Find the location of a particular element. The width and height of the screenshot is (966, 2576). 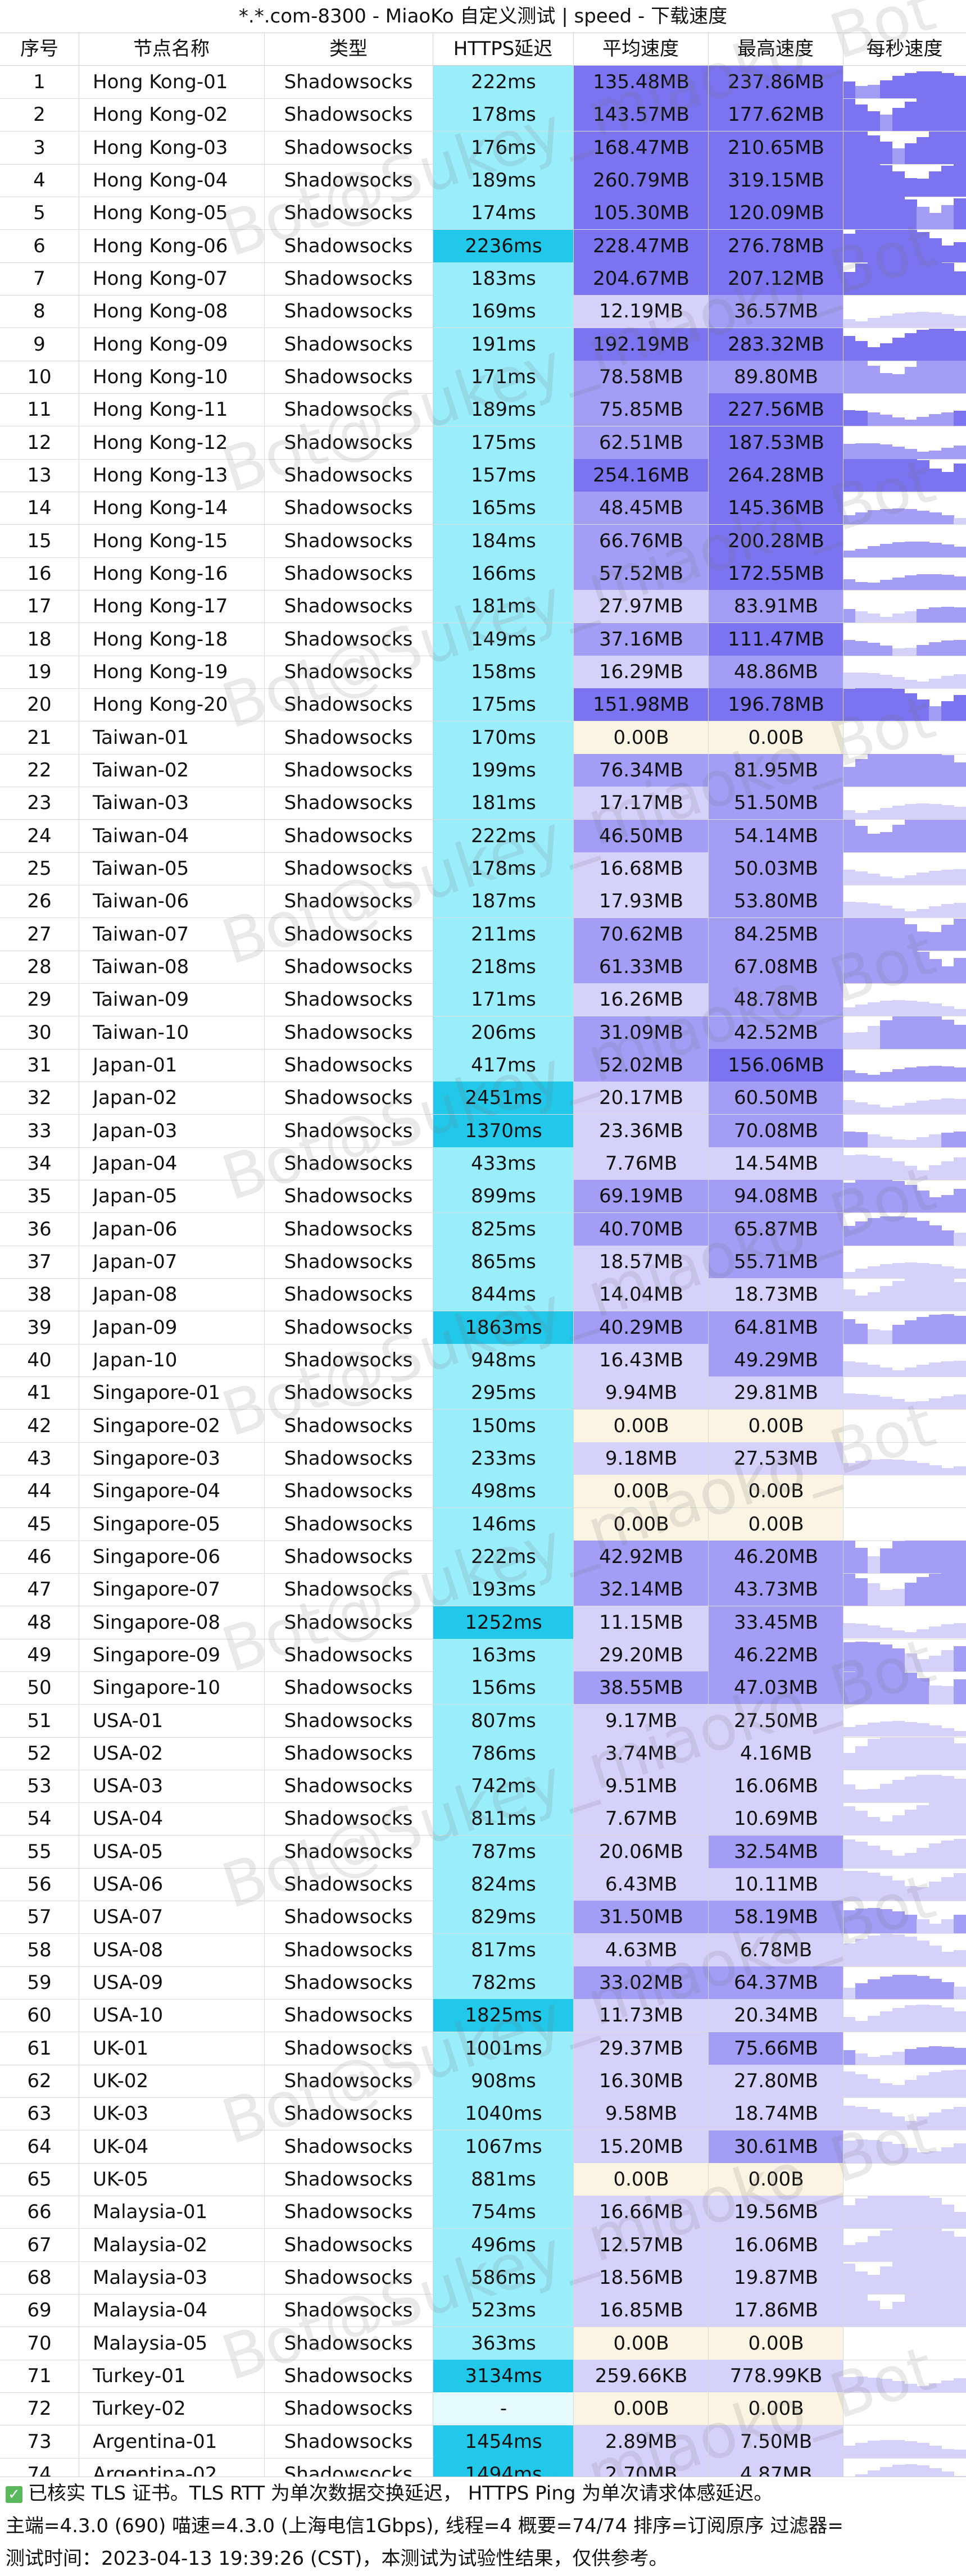

cell-avg: 16.43MB is located at coordinates (641, 1359).